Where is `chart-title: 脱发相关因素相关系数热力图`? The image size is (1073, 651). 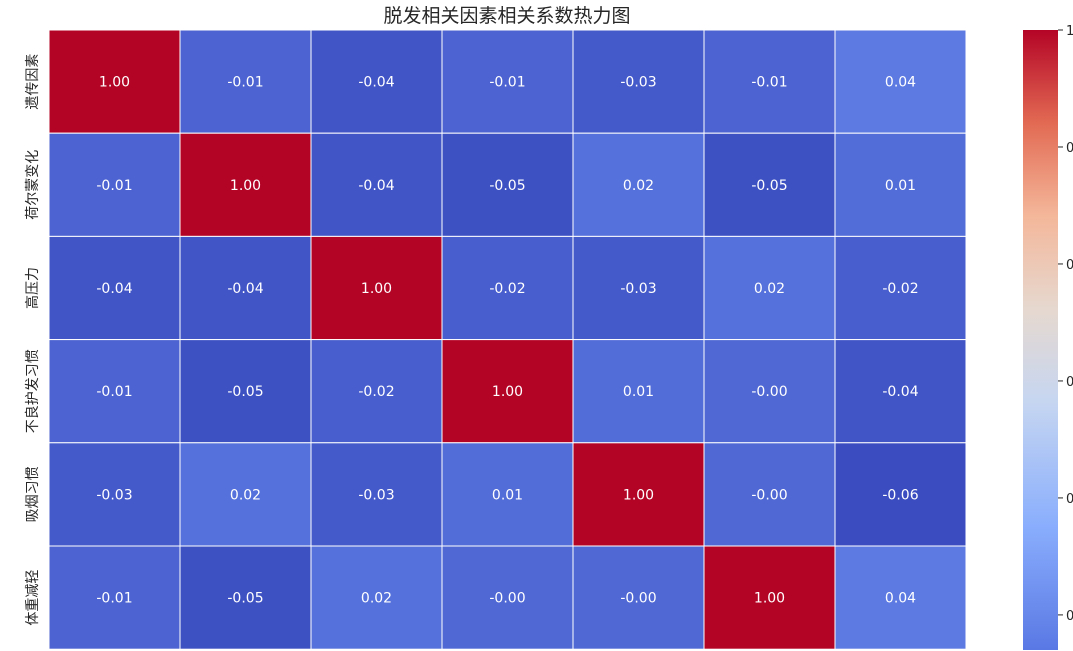
chart-title: 脱发相关因素相关系数热力图 is located at coordinates (506, 16).